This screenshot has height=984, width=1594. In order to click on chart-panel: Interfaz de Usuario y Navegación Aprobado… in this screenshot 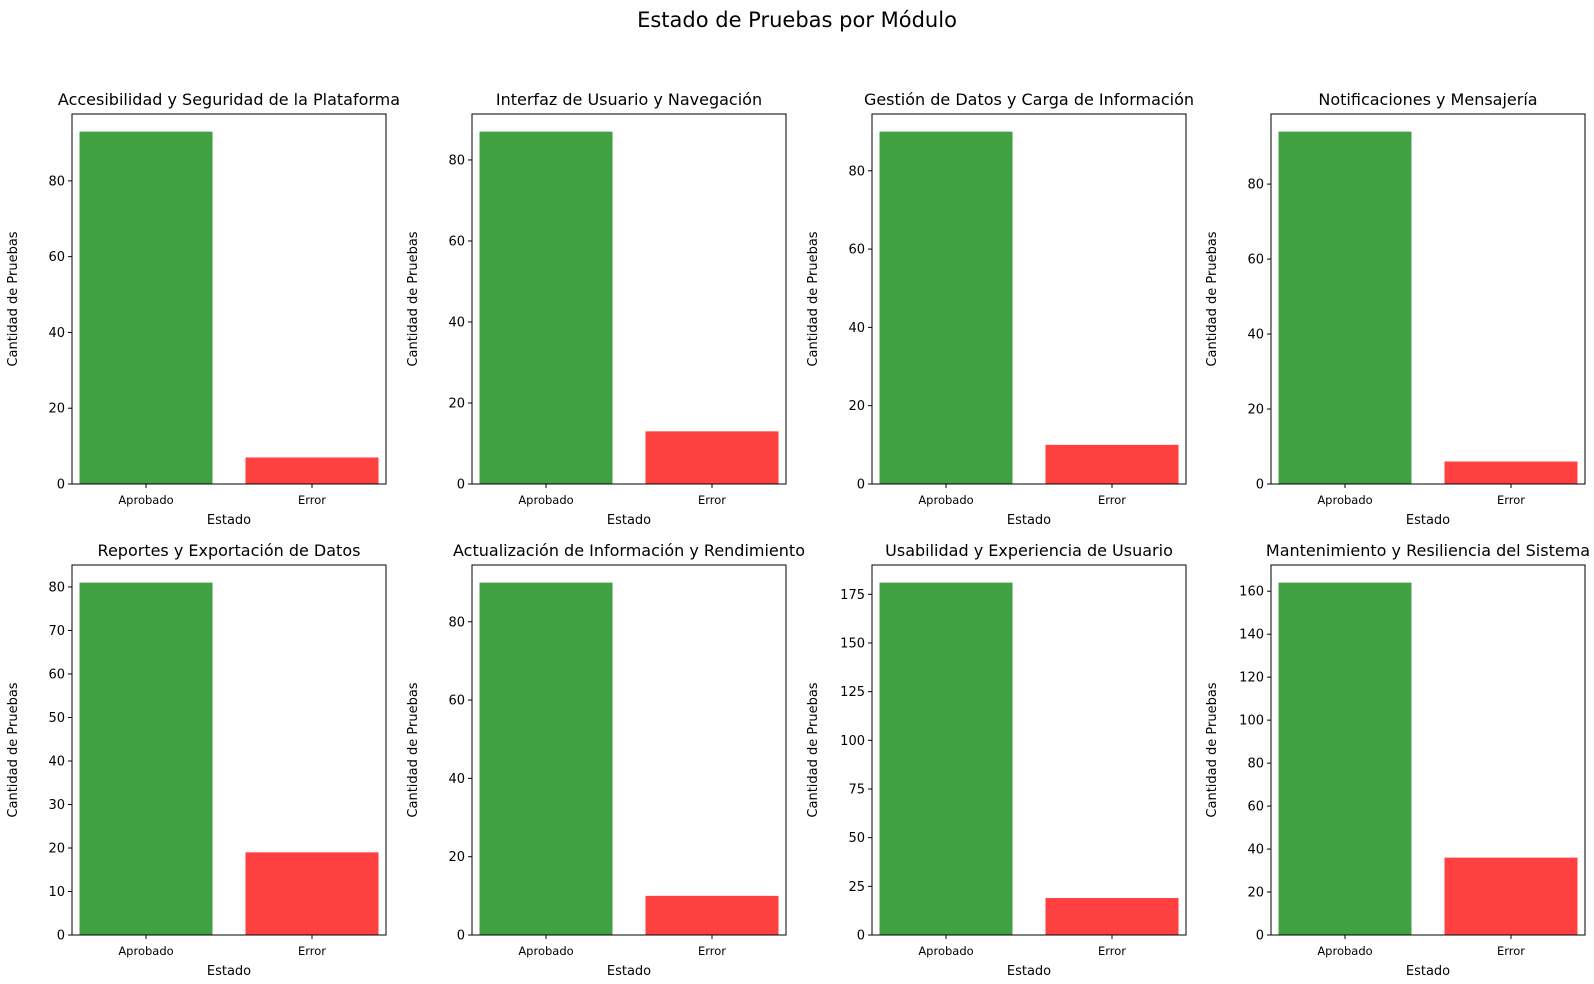, I will do `click(596, 309)`.